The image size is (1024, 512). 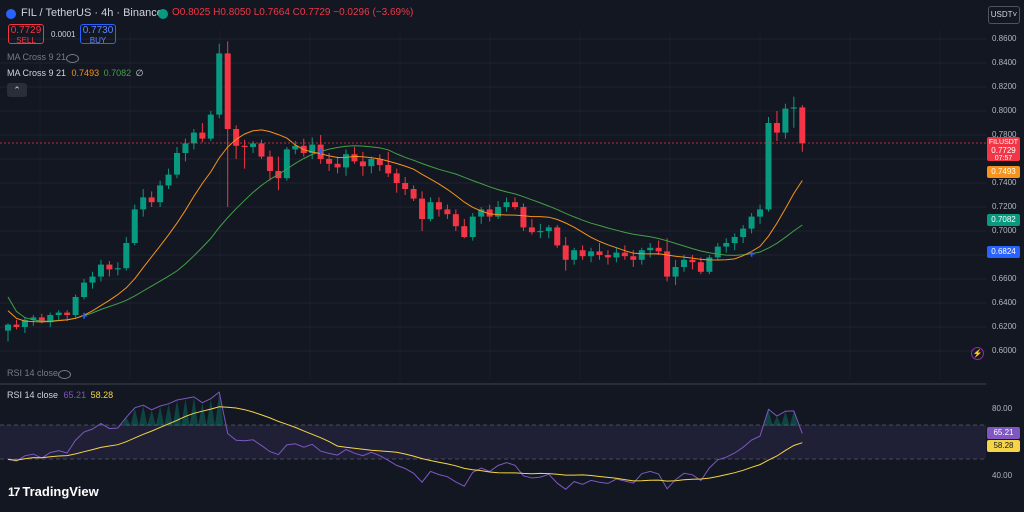 I want to click on price-axis-label: 0.8400, so click(x=1004, y=62).